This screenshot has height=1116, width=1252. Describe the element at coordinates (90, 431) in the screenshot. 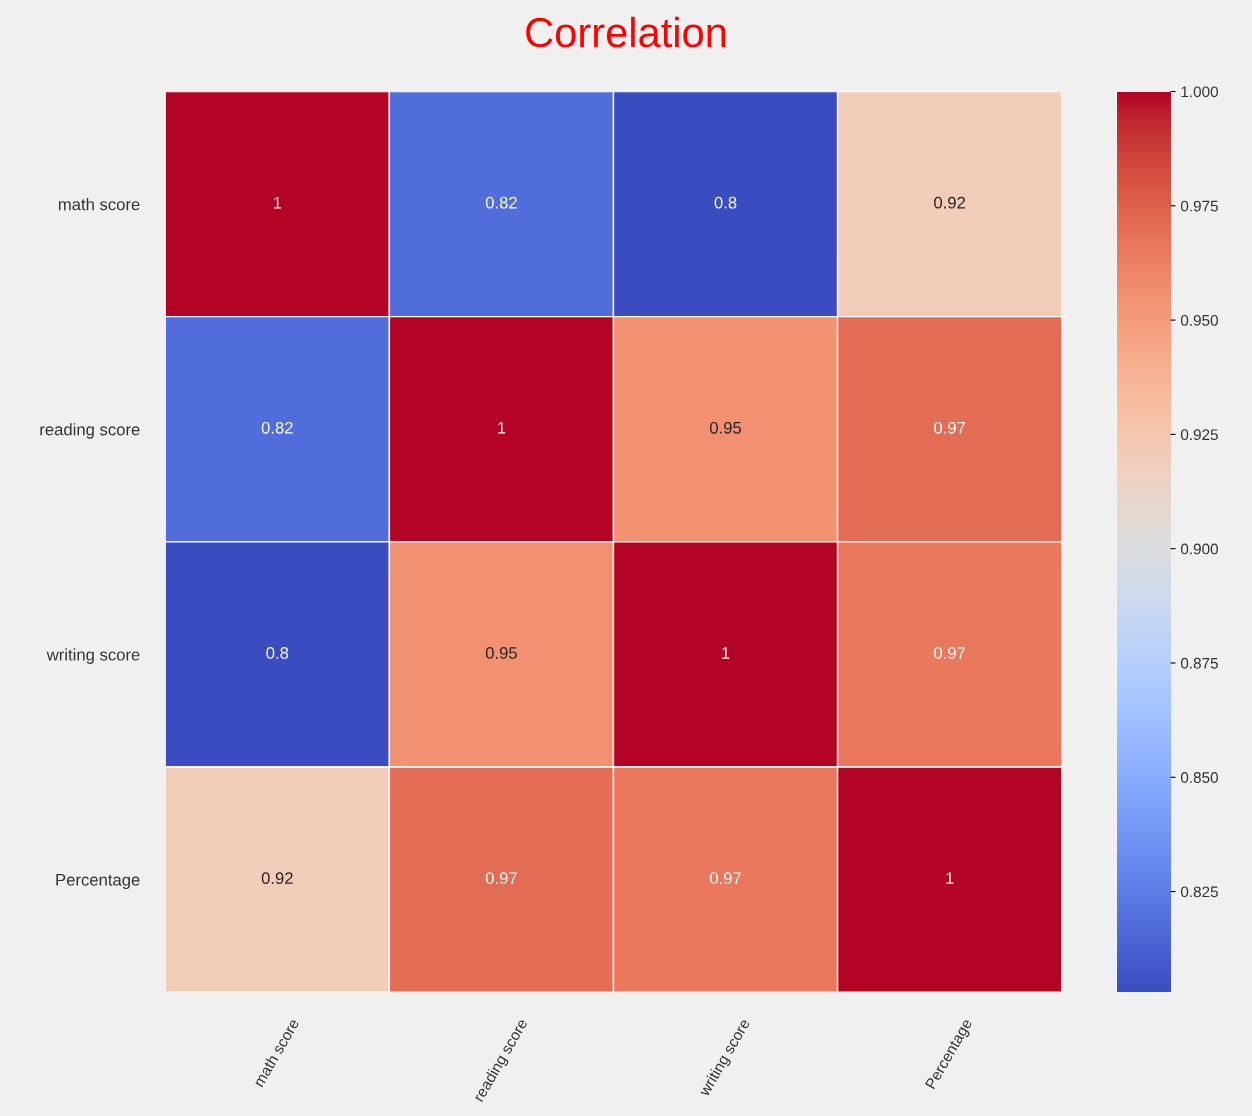

I see `y-tick-label: reading score` at that location.